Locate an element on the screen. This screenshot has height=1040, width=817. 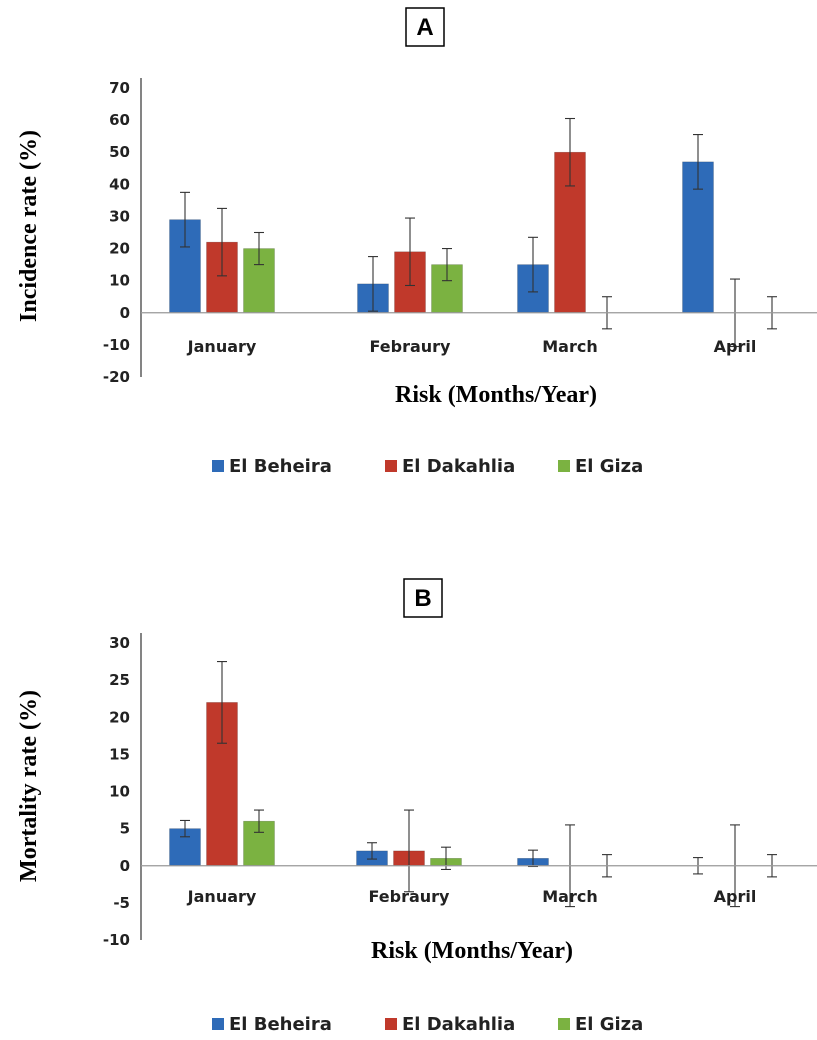
panel-b-category-label: Febraury is located at coordinates (410, 896).